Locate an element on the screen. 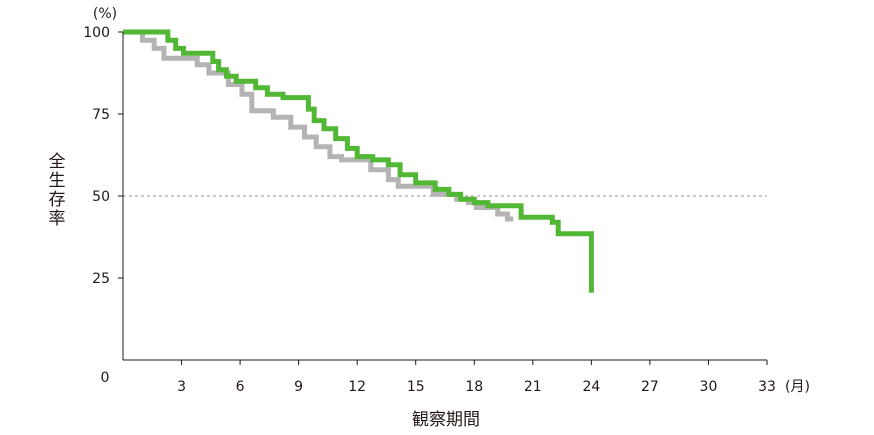  x-tick-label: 12 is located at coordinates (357, 387).